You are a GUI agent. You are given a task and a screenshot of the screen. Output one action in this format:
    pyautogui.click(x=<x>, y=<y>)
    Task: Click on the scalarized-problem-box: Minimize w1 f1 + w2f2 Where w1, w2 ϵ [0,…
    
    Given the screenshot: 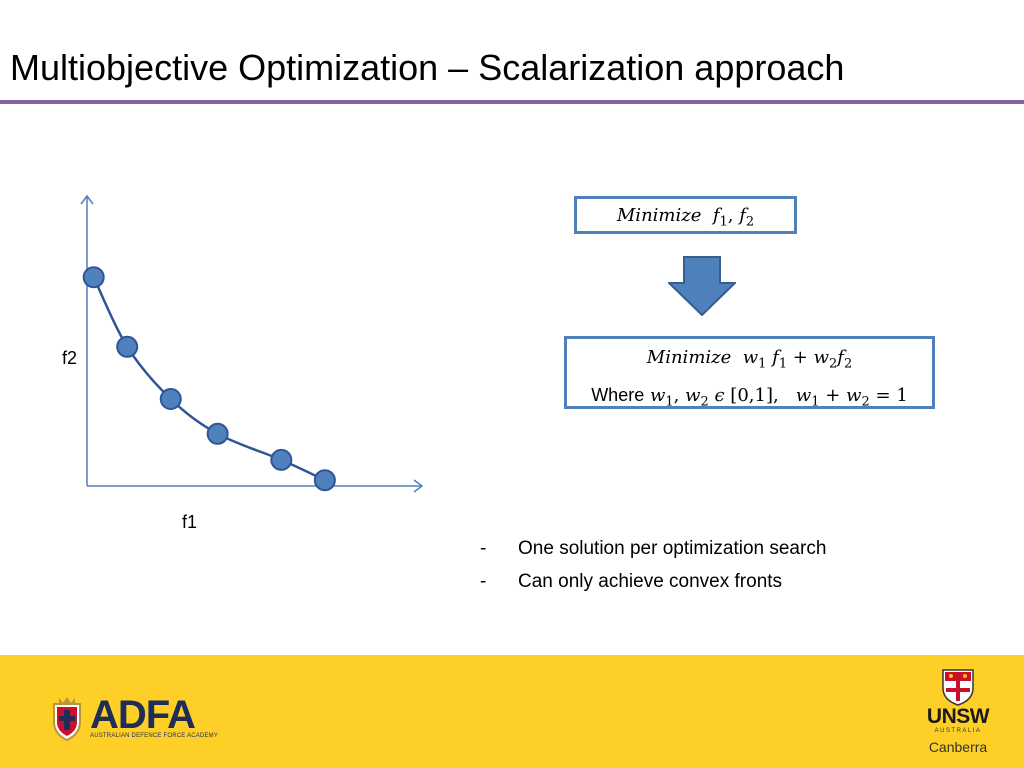 What is the action you would take?
    pyautogui.click(x=749, y=372)
    